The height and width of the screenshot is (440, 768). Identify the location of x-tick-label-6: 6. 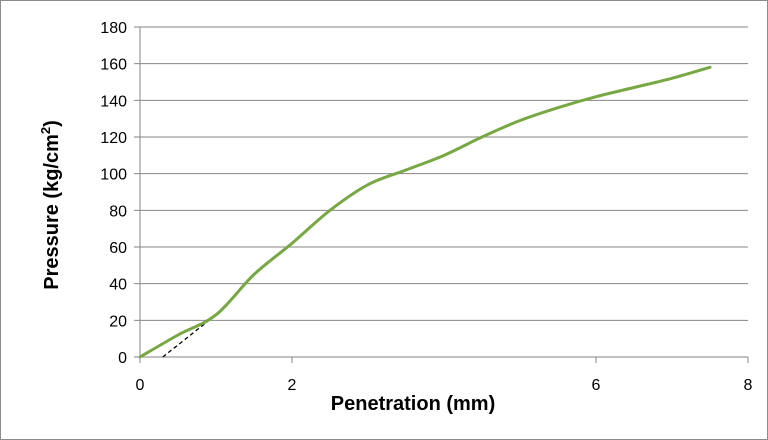
(596, 385).